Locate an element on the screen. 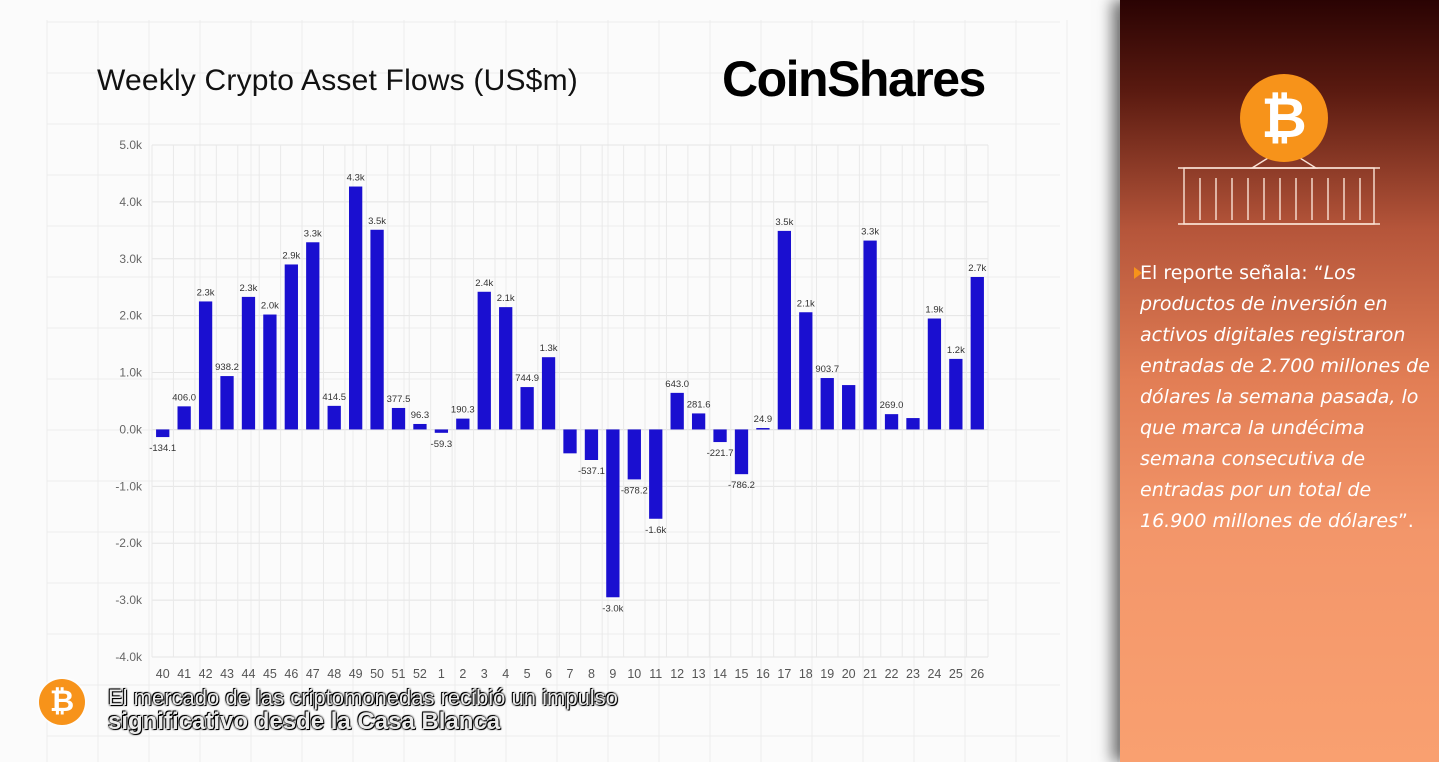  x-tick-label: 41 is located at coordinates (184, 674).